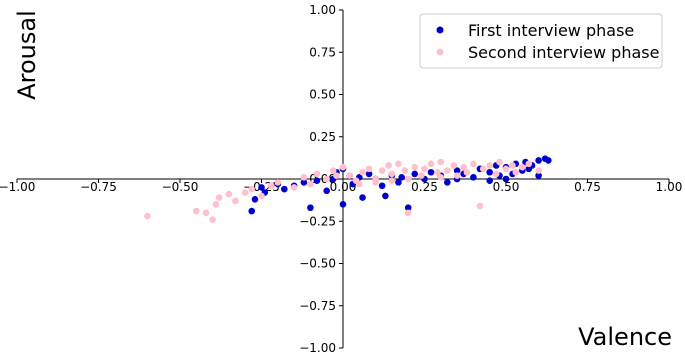  Describe the element at coordinates (317, 221) in the screenshot. I see `y-tick-label: −0.25` at that location.